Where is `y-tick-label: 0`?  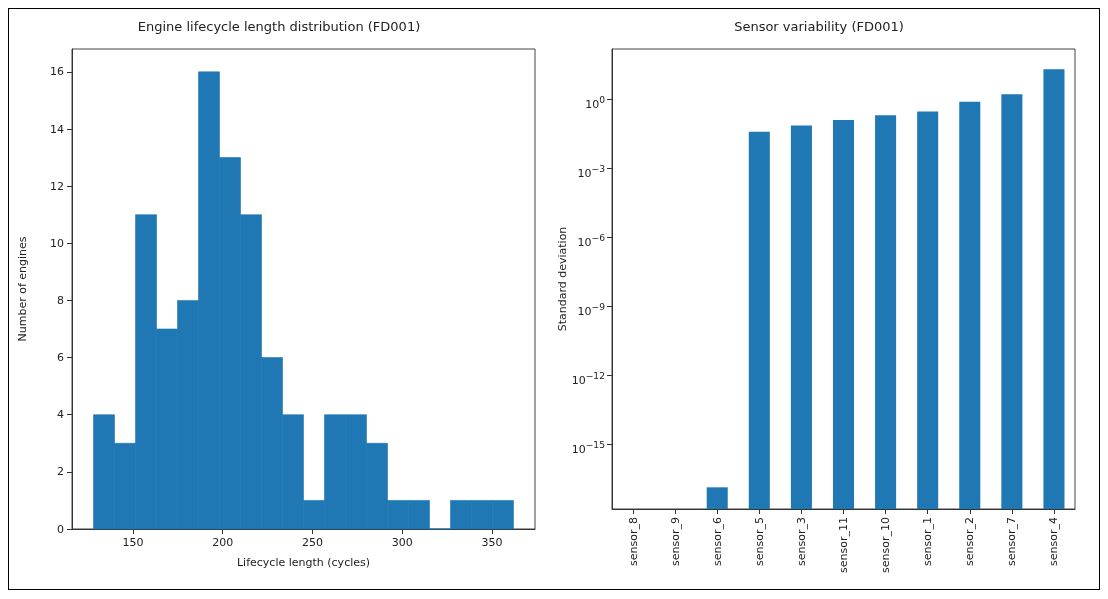 y-tick-label: 0 is located at coordinates (60, 529).